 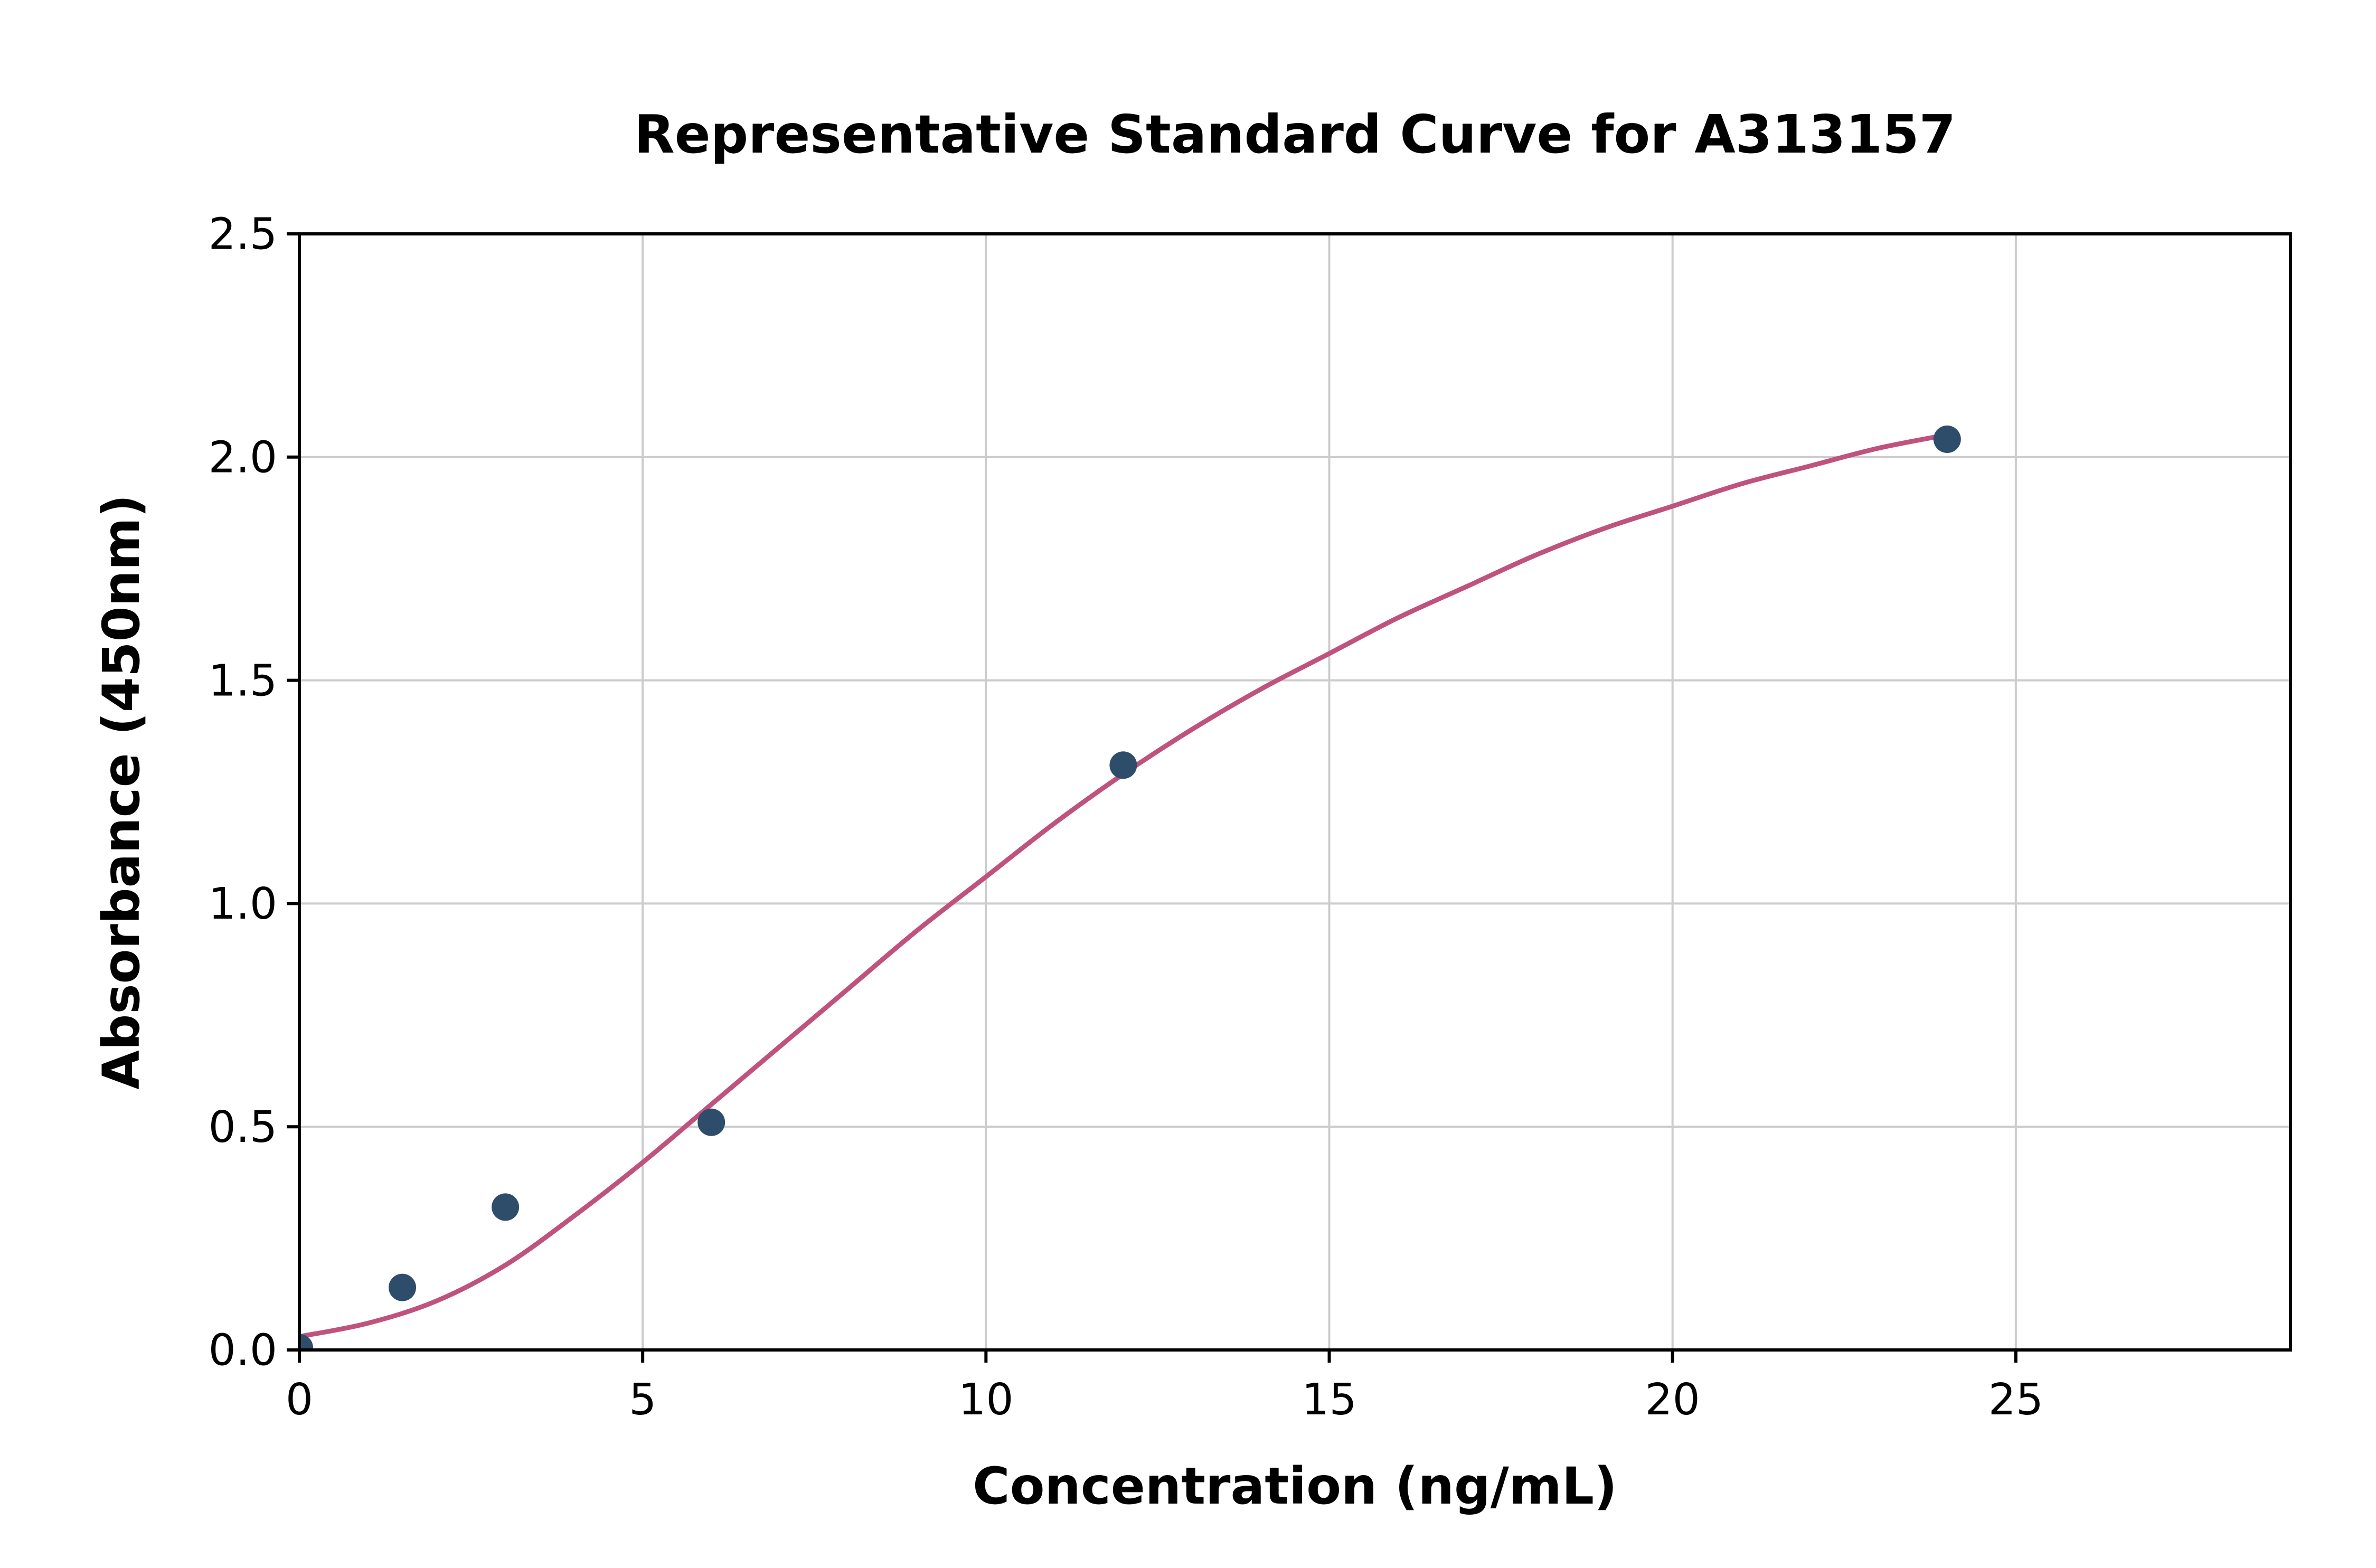 What do you see at coordinates (299, 1400) in the screenshot?
I see `x-tick-label: 0` at bounding box center [299, 1400].